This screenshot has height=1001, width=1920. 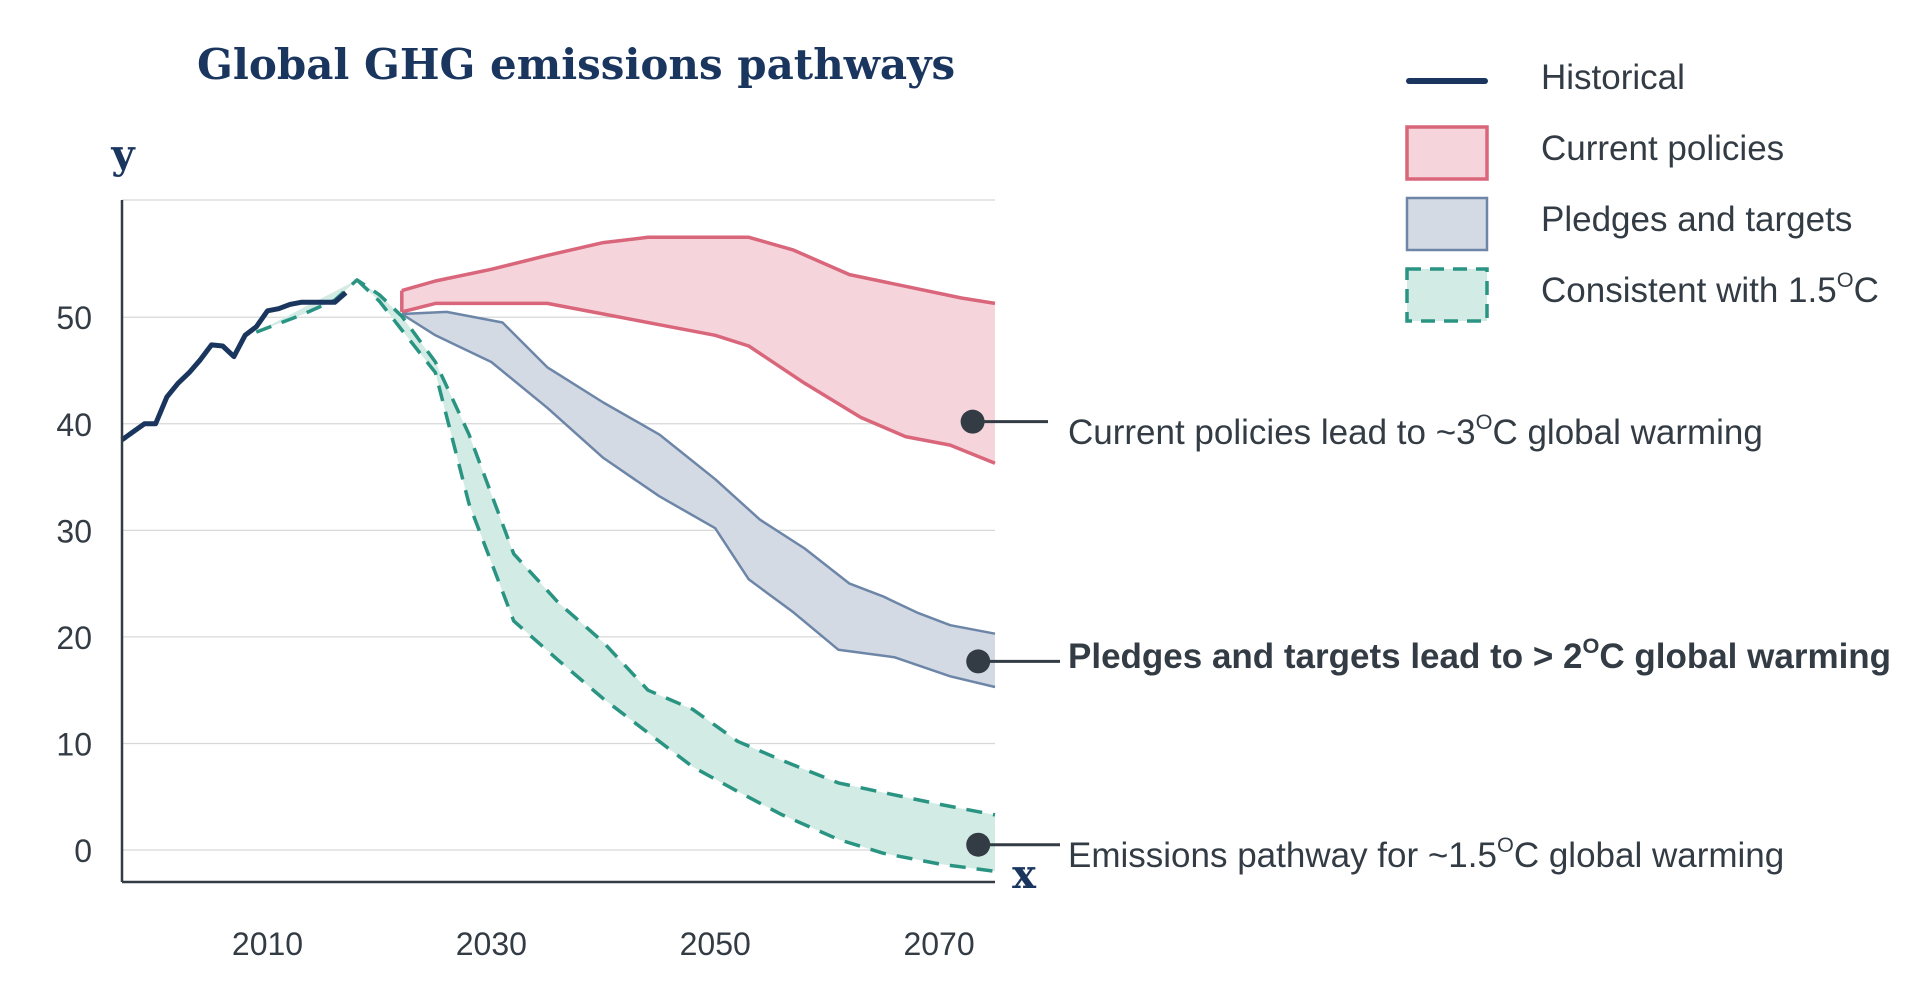 What do you see at coordinates (1024, 874) in the screenshot?
I see `x-axis-label: x` at bounding box center [1024, 874].